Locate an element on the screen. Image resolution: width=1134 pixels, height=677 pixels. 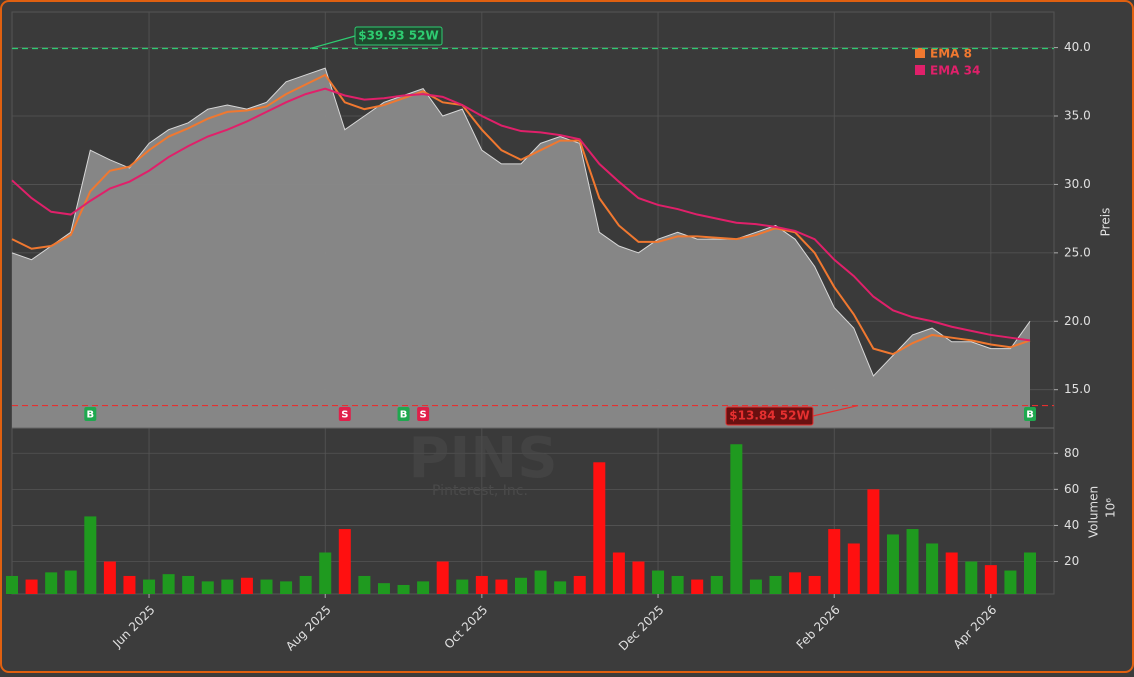
volume-unit: 10⁶ is located at coordinates (1111, 508).